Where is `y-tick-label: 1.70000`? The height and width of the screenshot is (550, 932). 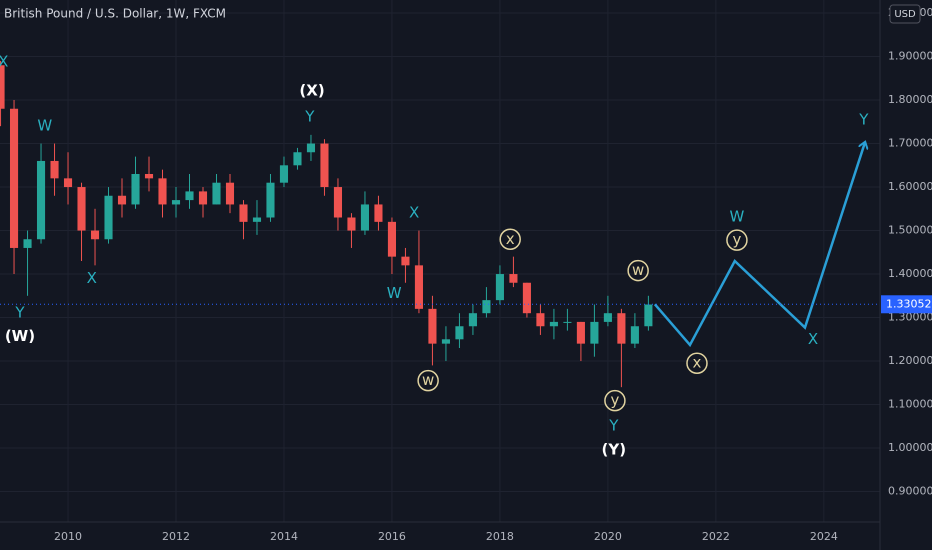
y-tick-label: 1.70000 is located at coordinates (910, 143).